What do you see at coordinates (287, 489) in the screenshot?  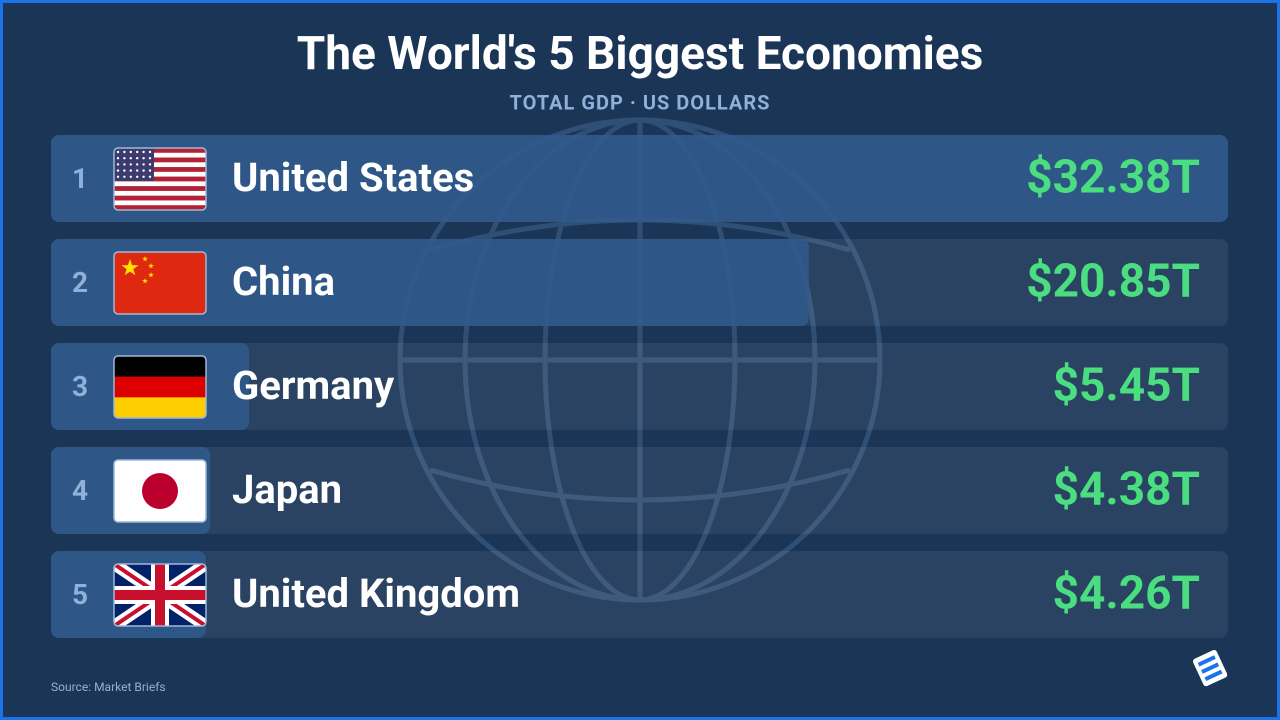 I see `country-label: Japan` at bounding box center [287, 489].